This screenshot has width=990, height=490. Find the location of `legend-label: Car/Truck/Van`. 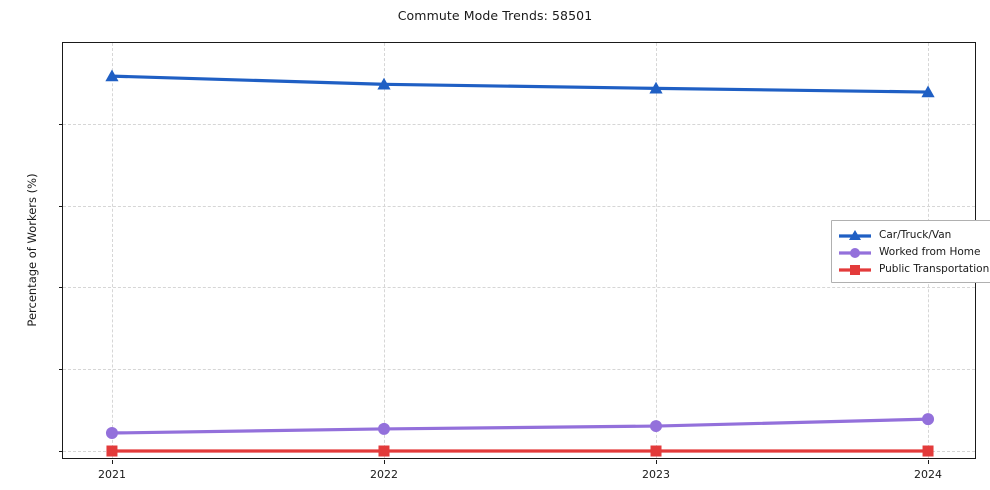

legend-label: Car/Truck/Van is located at coordinates (915, 234).